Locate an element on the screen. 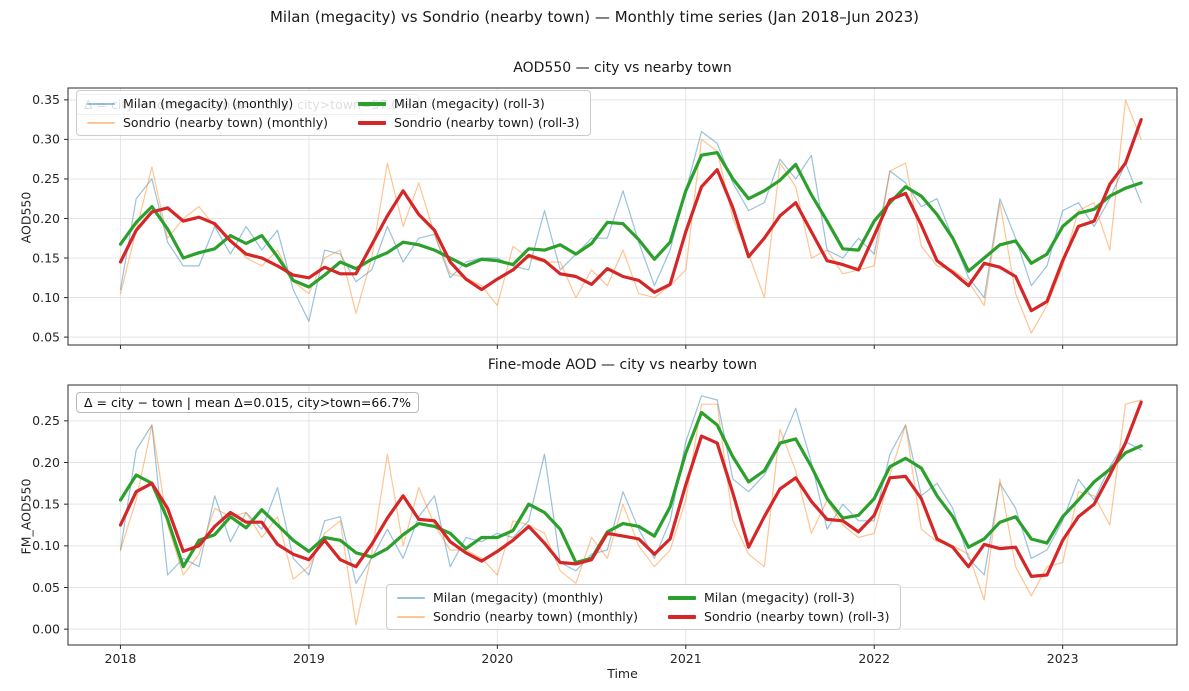  top-chart-title: AOD550 — city vs nearby town is located at coordinates (622, 68).